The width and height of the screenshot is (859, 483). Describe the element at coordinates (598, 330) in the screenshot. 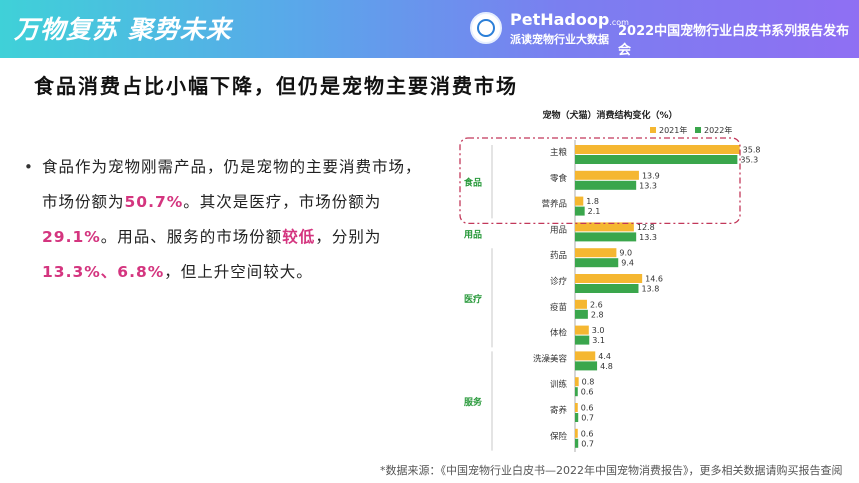

I see `bar-value-label: 3.0` at that location.